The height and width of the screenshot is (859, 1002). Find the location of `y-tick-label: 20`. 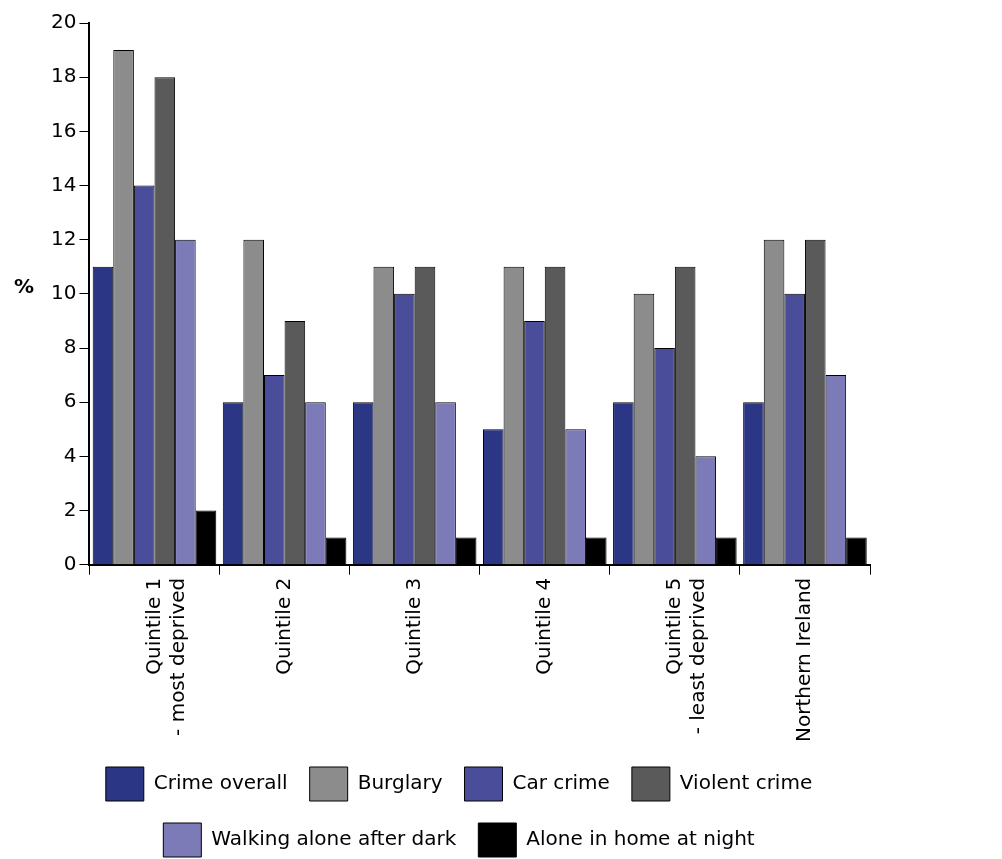

y-tick-label: 20 is located at coordinates (64, 21).